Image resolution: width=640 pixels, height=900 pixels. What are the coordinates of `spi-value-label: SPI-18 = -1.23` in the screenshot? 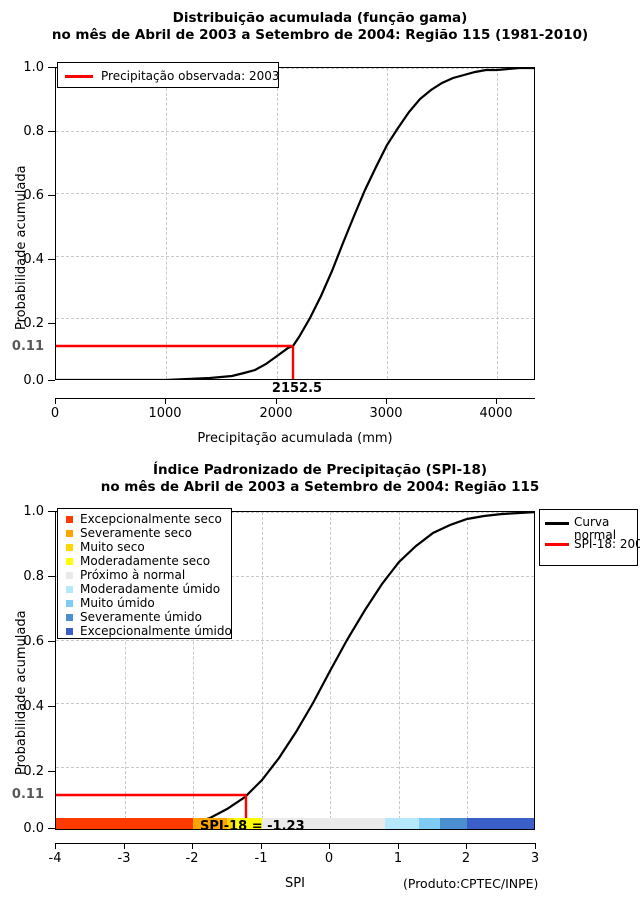 It's located at (252, 826).